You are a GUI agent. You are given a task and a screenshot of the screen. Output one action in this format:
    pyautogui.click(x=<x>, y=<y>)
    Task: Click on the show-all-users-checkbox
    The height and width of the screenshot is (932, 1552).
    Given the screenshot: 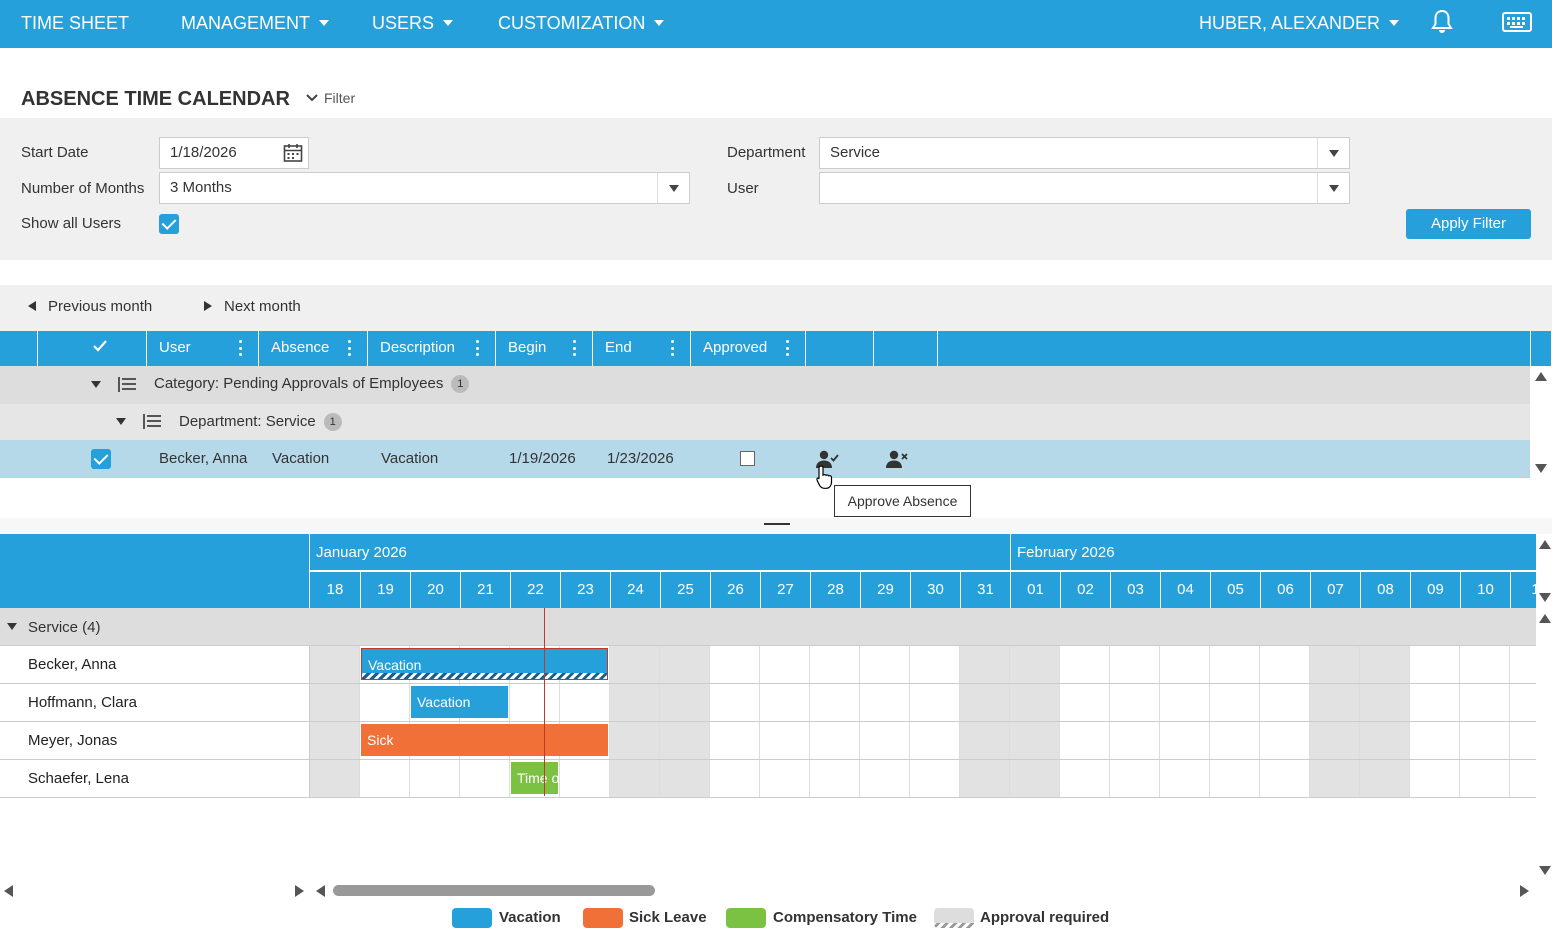 What is the action you would take?
    pyautogui.click(x=169, y=224)
    